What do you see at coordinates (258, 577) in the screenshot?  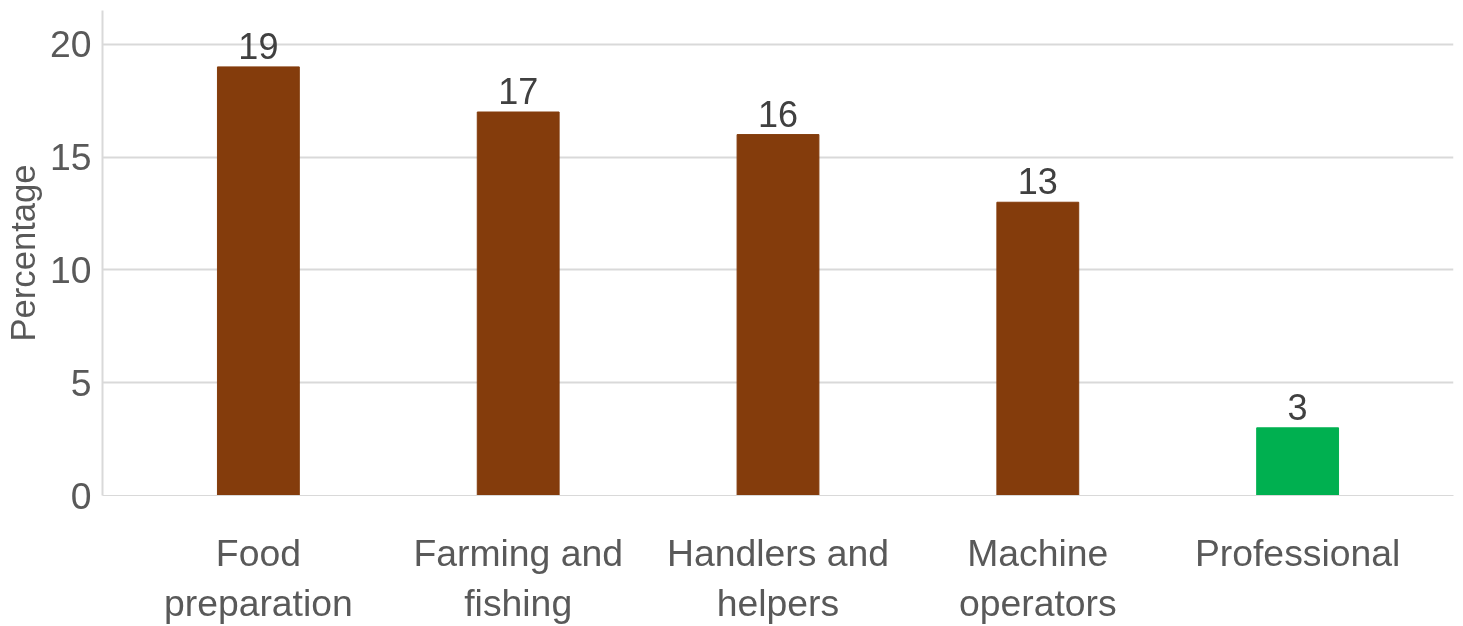 I see `x-tick-label: Food preparation` at bounding box center [258, 577].